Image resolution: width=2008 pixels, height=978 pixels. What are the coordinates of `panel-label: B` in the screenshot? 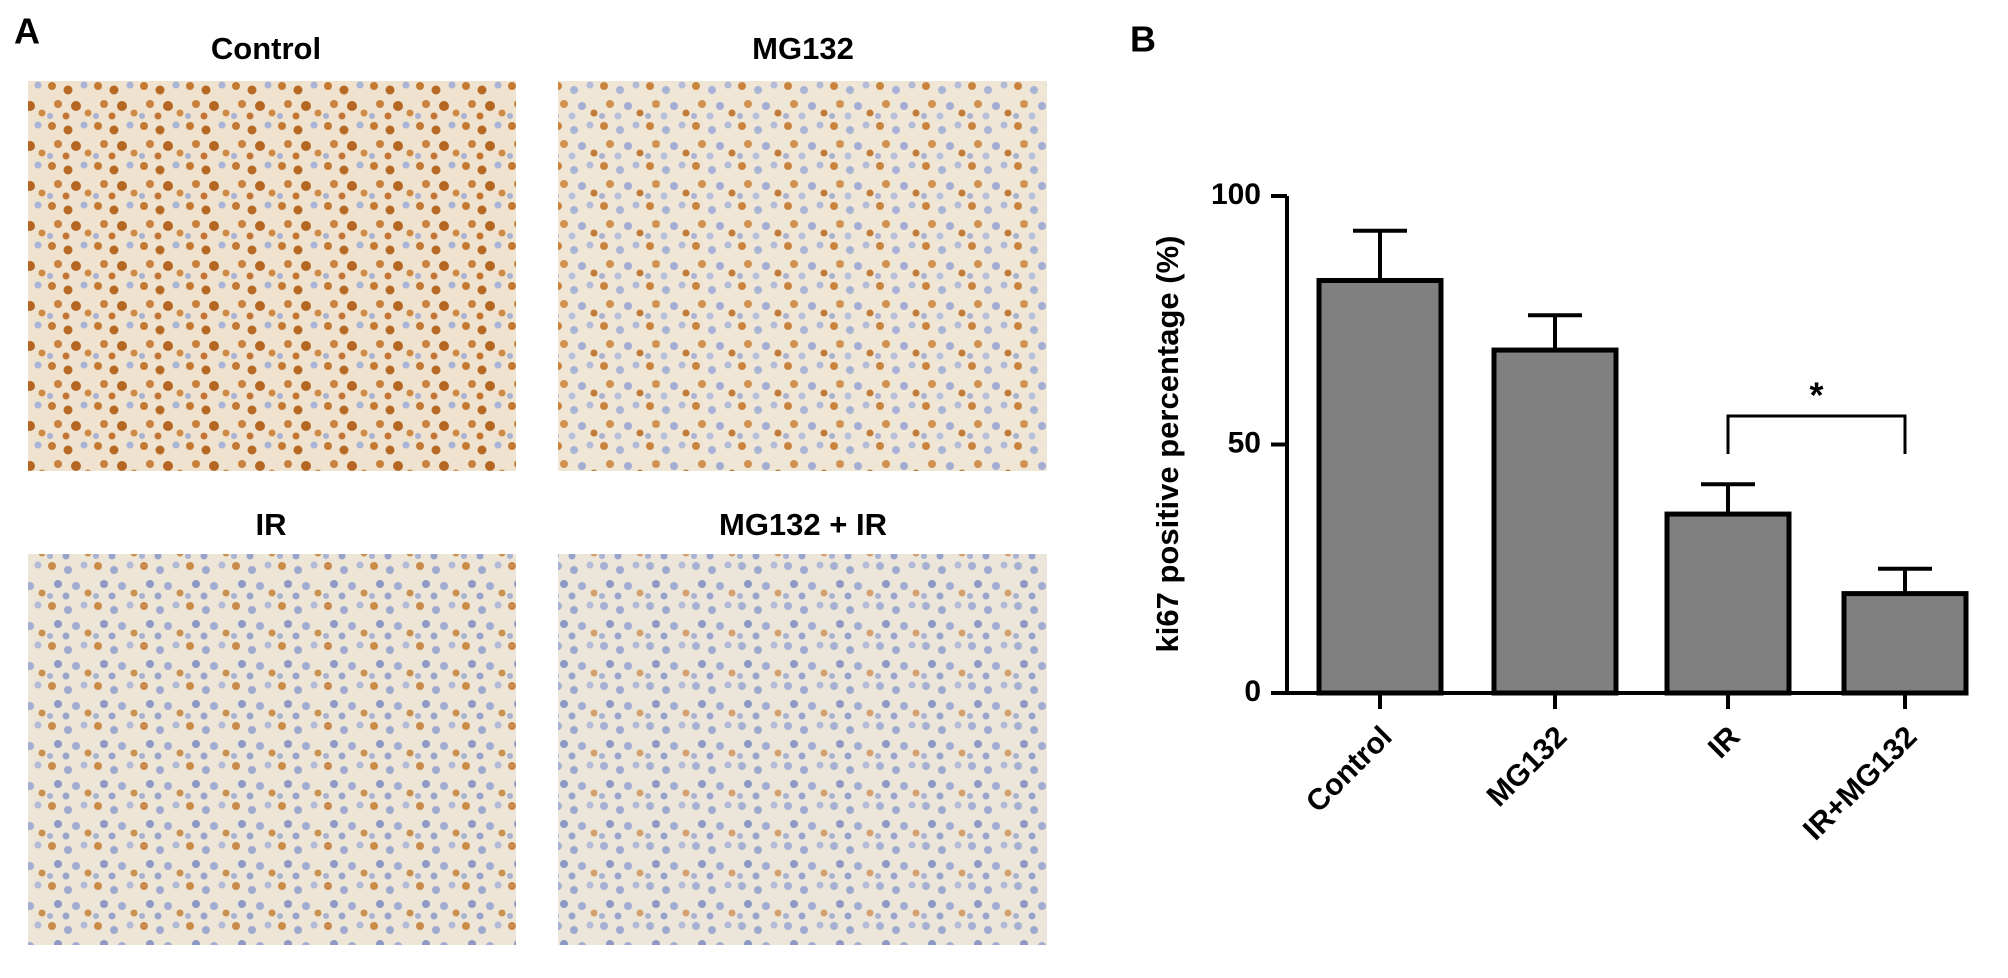 It's located at (1143, 39).